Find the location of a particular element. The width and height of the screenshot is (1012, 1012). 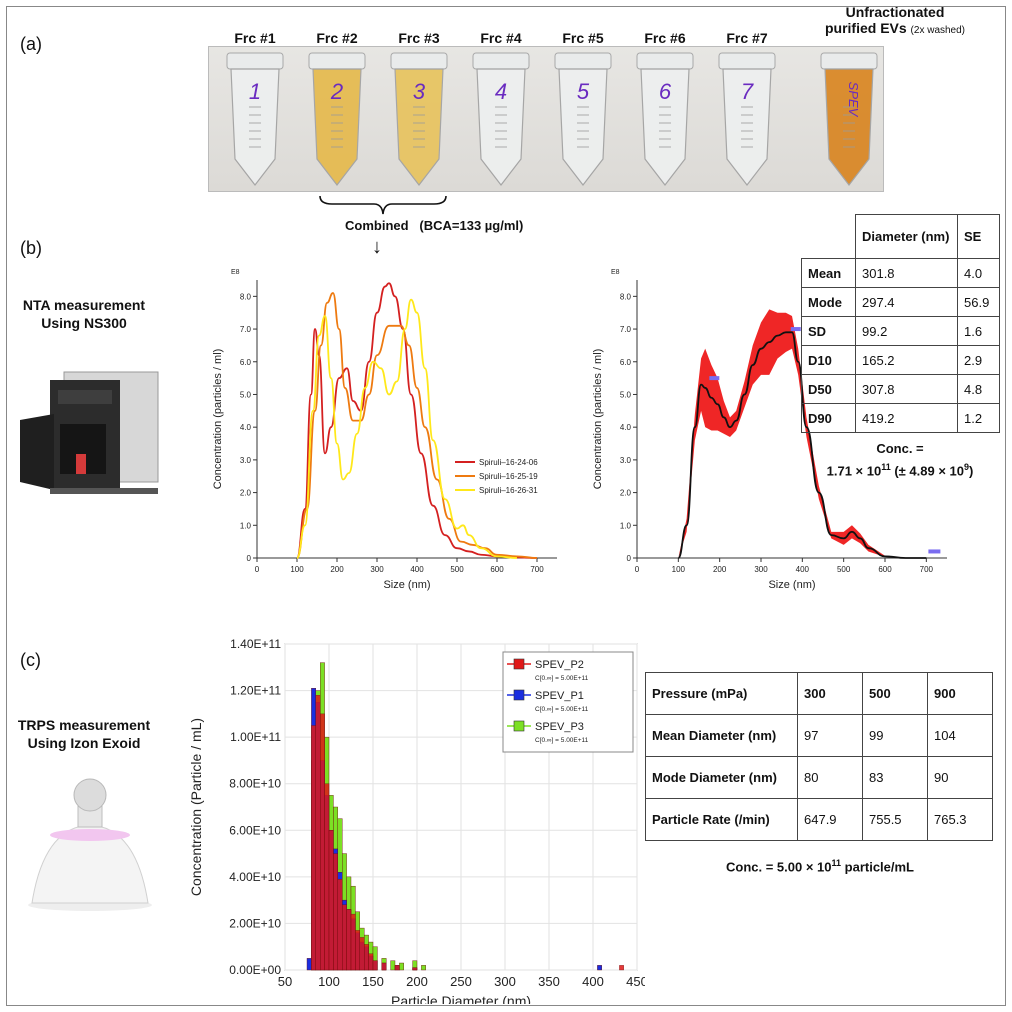

nta-conc-exp: 11 is located at coordinates (886, 467).